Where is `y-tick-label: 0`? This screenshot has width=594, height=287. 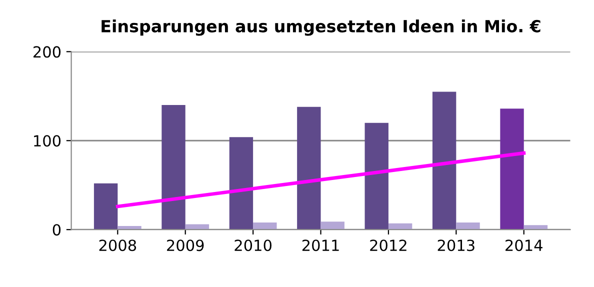 y-tick-label: 0 is located at coordinates (56, 230).